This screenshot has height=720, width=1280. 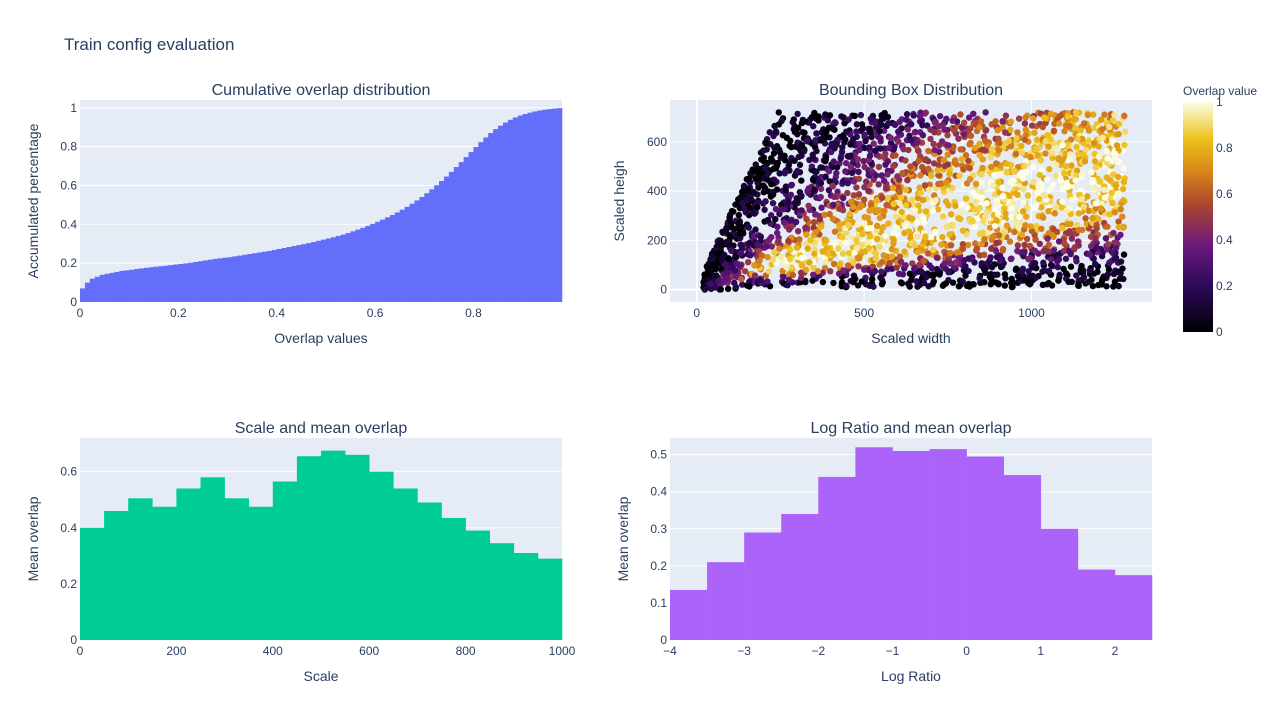 What do you see at coordinates (1224, 217) in the screenshot?
I see `colorbar-ticks: 0 0.2 0.4 0.6 0.8 1` at bounding box center [1224, 217].